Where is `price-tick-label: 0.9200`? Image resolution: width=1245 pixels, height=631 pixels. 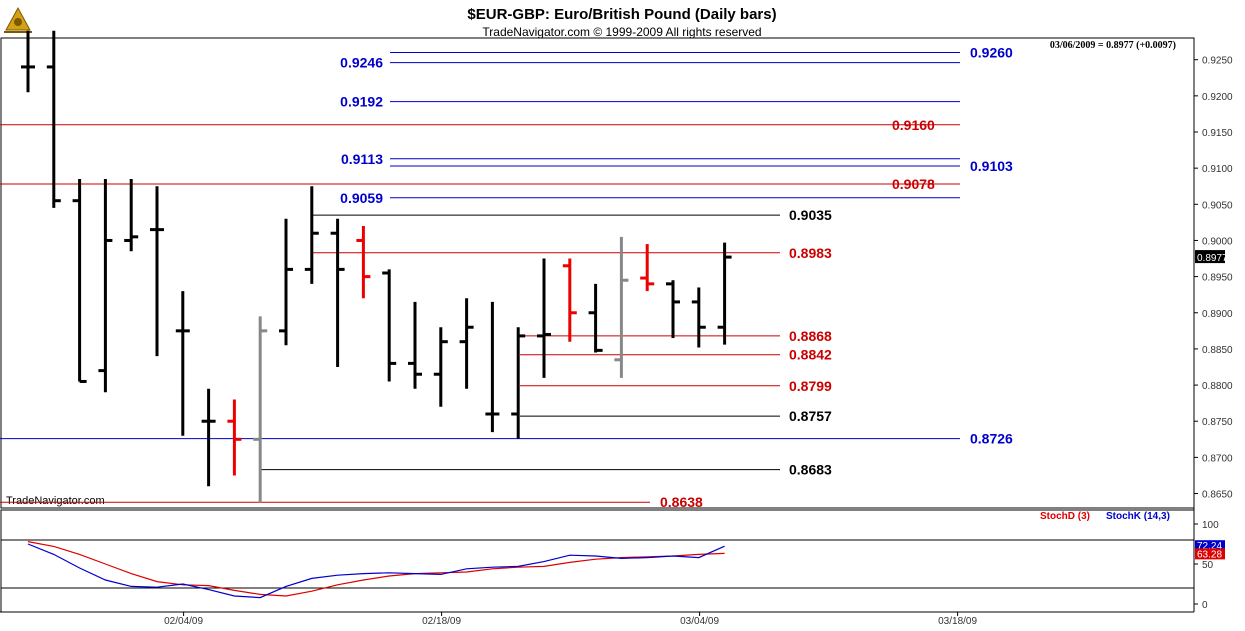
price-tick-label: 0.9200 is located at coordinates (1217, 97).